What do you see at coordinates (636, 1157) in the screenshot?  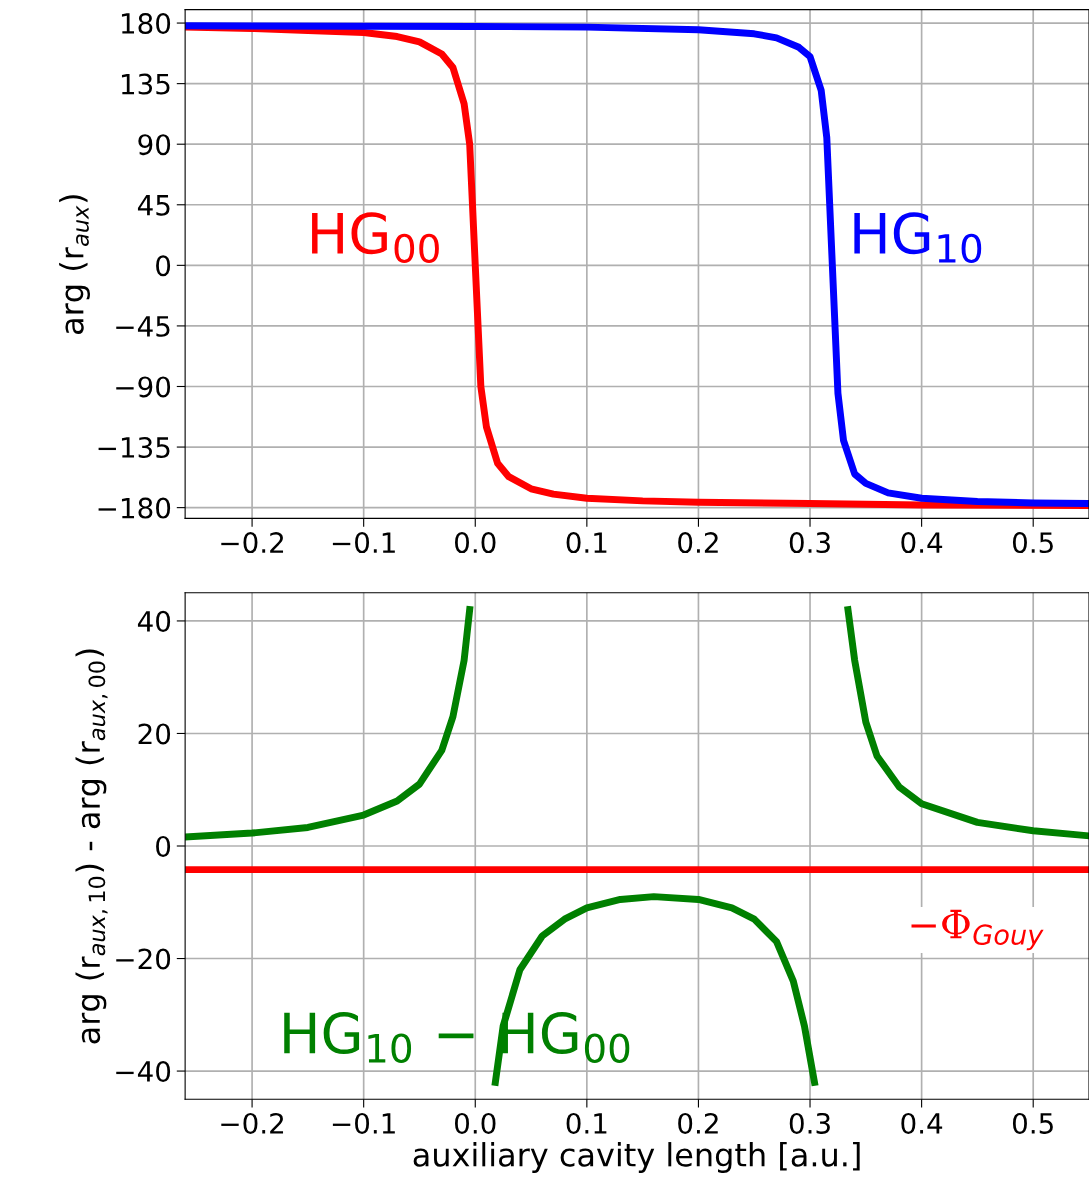 I see `x-axis-title: auxiliary cavity length [a.u.]` at bounding box center [636, 1157].